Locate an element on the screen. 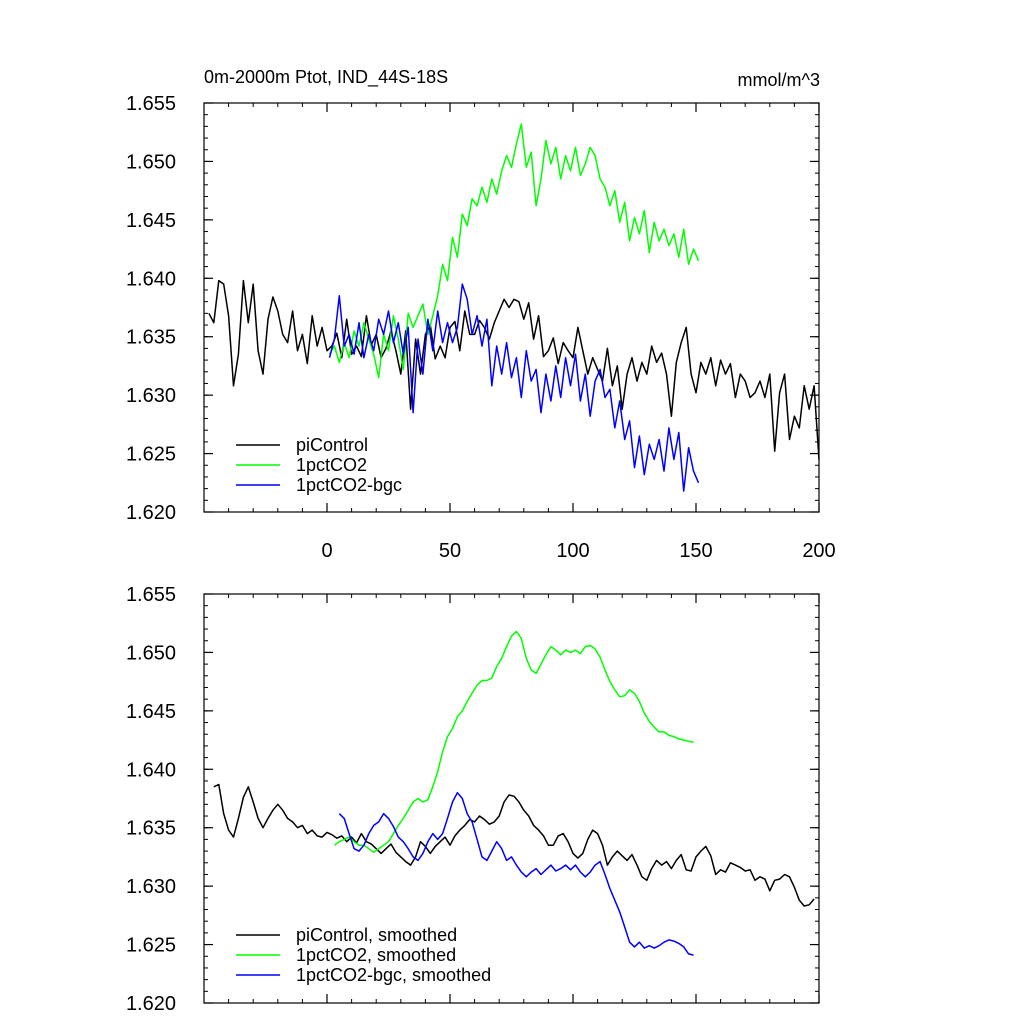 Image resolution: width=1024 pixels, height=1024 pixels. legend-label: piControl, smoothed is located at coordinates (376, 935).